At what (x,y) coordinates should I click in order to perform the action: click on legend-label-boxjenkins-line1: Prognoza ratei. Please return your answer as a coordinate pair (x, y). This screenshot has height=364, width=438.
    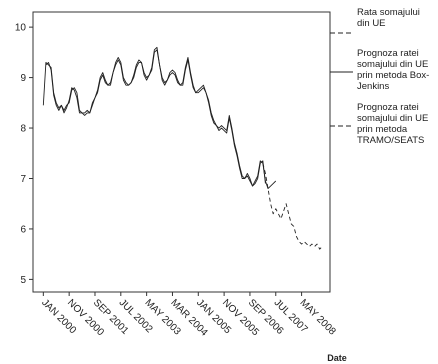
    Looking at the image, I should click on (388, 53).